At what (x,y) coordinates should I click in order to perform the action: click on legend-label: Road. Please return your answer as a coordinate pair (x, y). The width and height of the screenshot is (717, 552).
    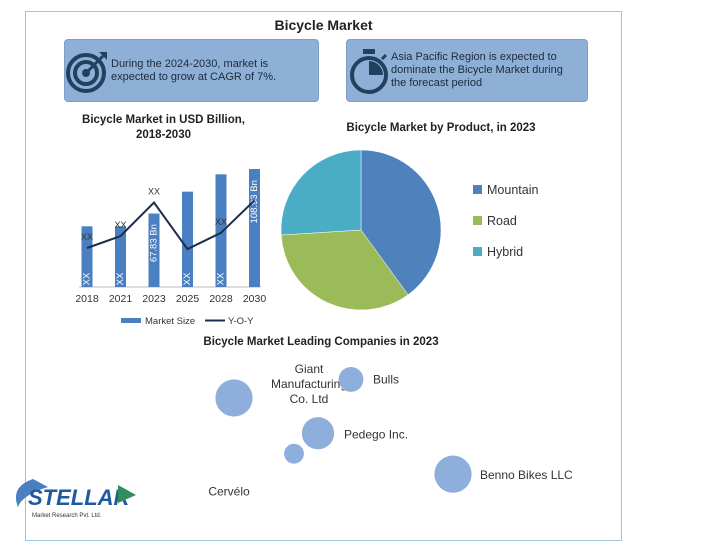
    Looking at the image, I should click on (502, 220).